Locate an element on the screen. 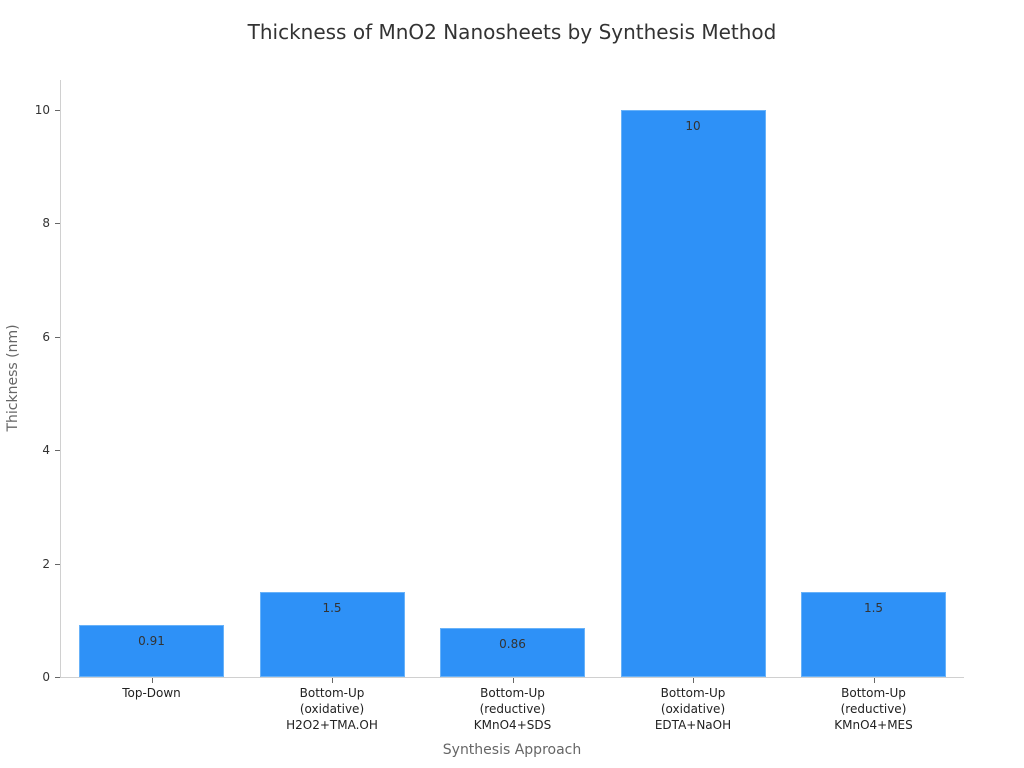 The image size is (1024, 768). y-tick-label: 8 is located at coordinates (46, 223).